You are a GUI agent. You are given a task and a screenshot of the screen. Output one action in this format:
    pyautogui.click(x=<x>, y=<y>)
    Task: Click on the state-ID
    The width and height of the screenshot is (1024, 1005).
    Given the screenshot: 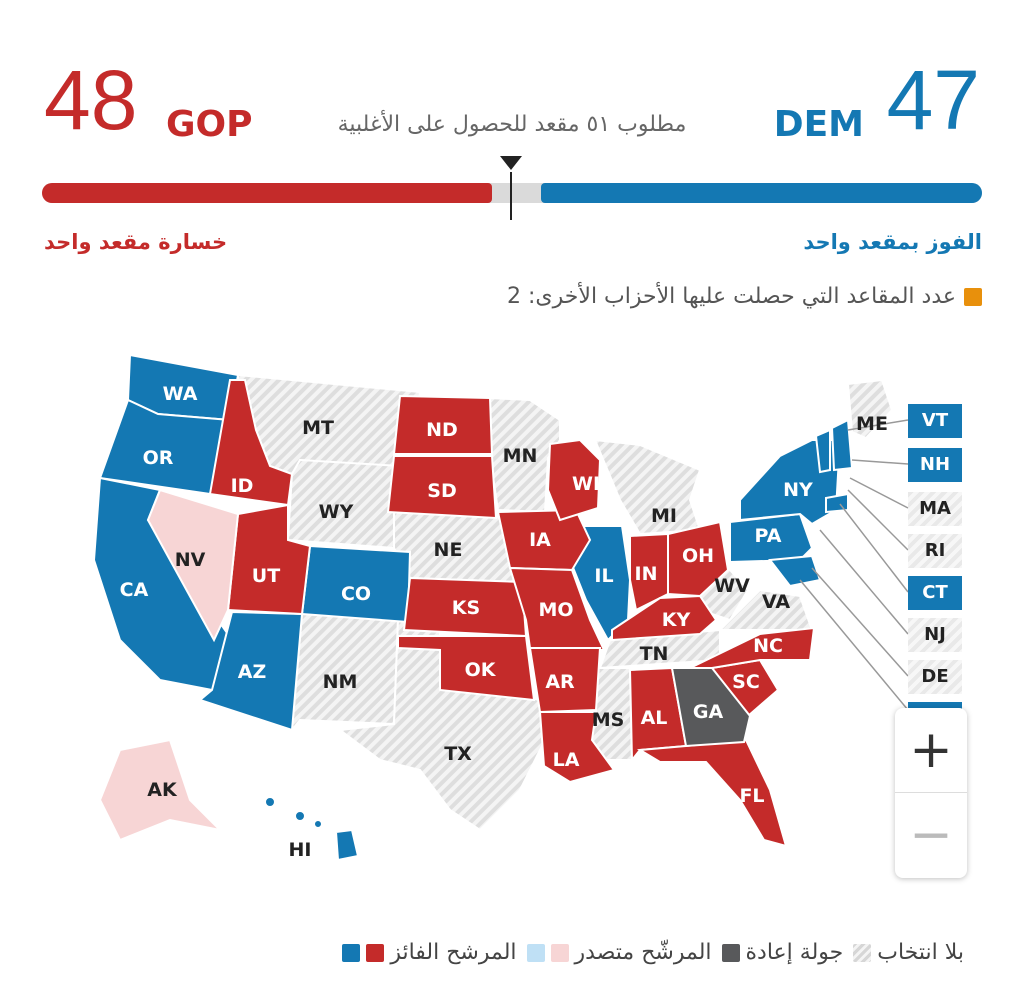 What is the action you would take?
    pyautogui.click(x=251, y=443)
    